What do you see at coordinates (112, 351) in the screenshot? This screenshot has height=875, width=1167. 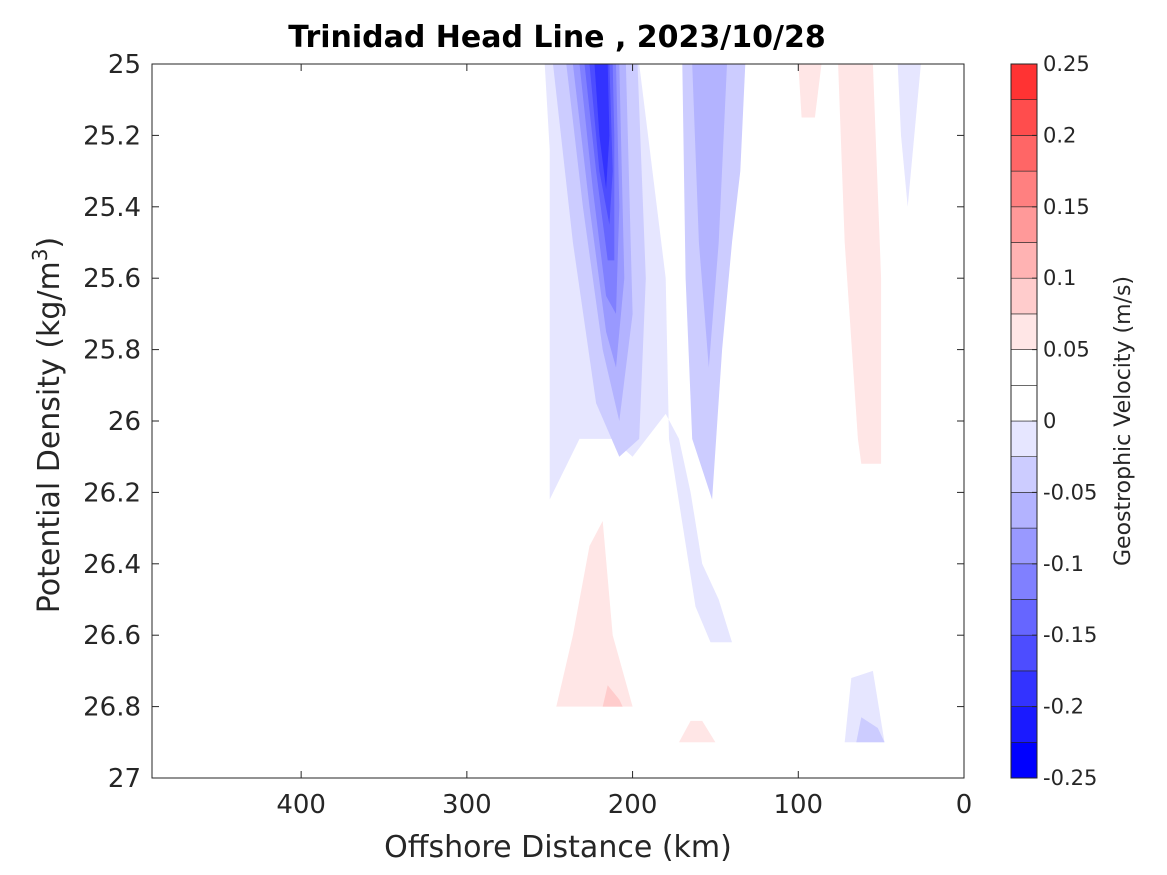 I see `y-tick-label: 25.8` at bounding box center [112, 351].